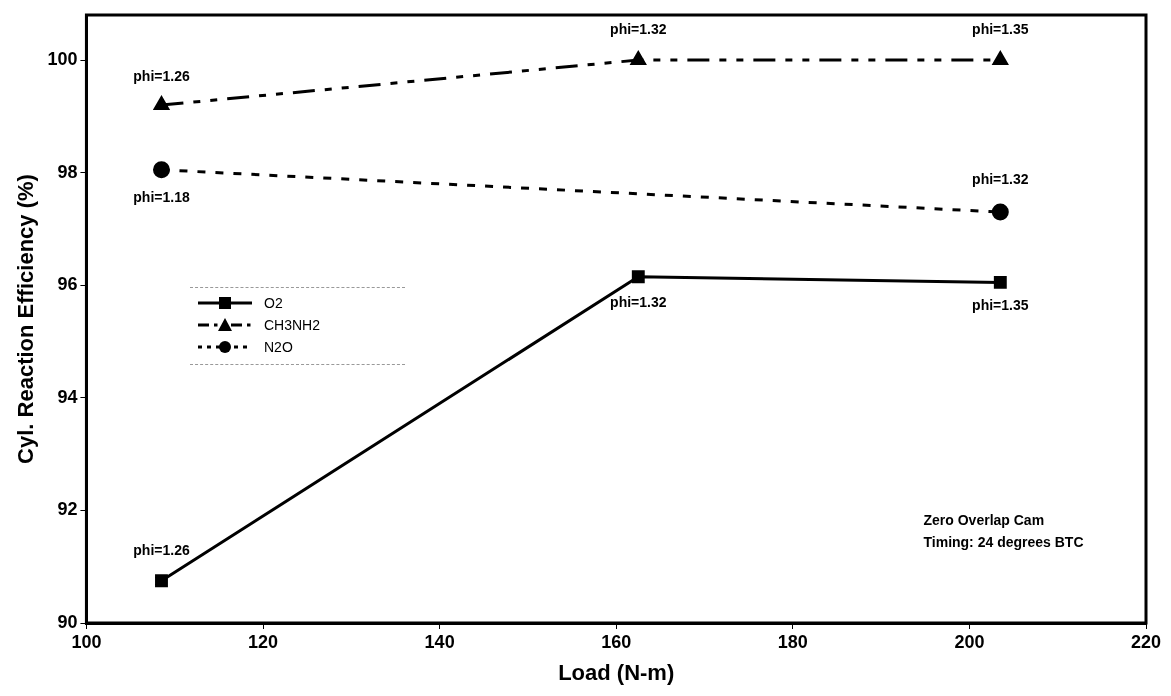 Image resolution: width=1171 pixels, height=696 pixels. What do you see at coordinates (86, 641) in the screenshot?
I see `x-tick-label: 100` at bounding box center [86, 641].